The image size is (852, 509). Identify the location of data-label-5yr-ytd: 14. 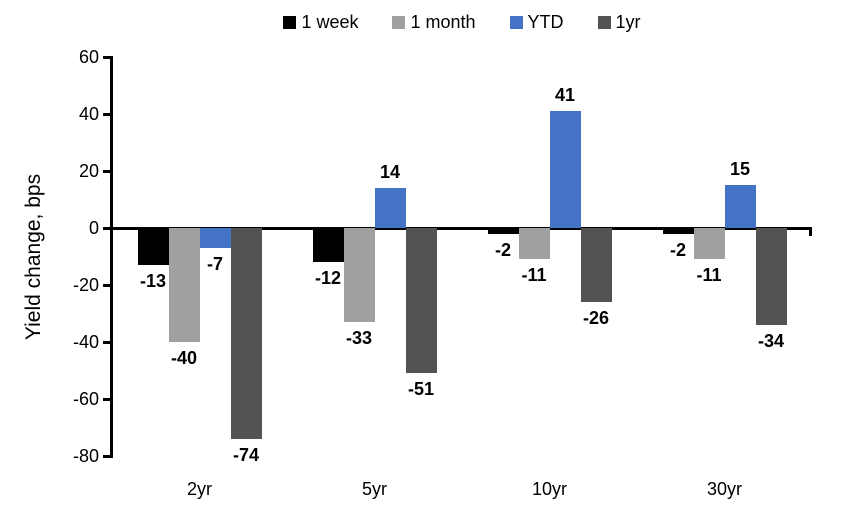
(390, 172).